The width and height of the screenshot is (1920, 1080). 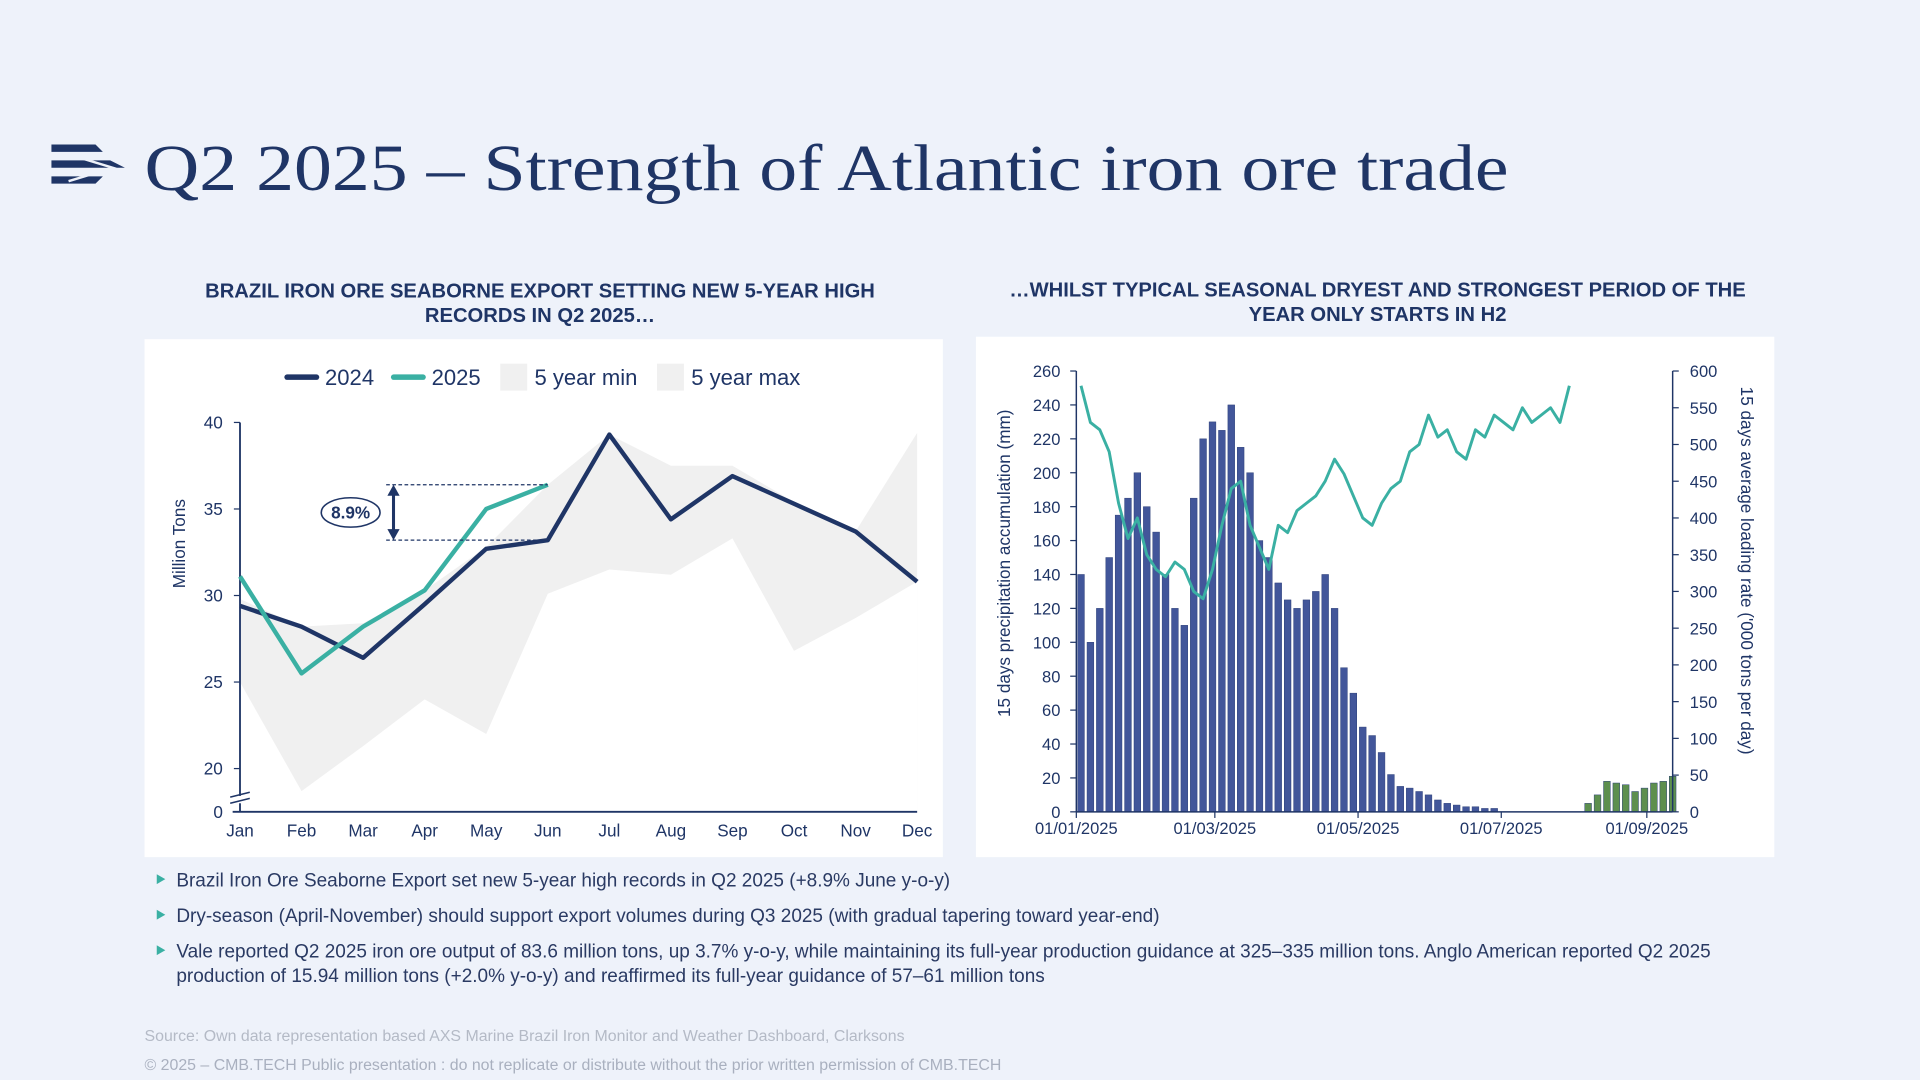 What do you see at coordinates (240, 794) in the screenshot?
I see `axis-break-mark` at bounding box center [240, 794].